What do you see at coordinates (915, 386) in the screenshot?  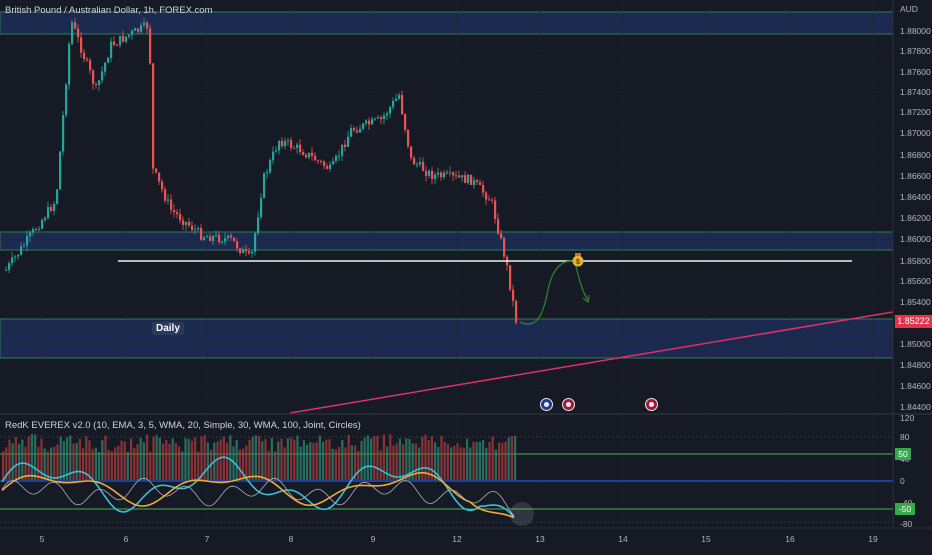 I see `price-tick-label: 1.84600` at bounding box center [915, 386].